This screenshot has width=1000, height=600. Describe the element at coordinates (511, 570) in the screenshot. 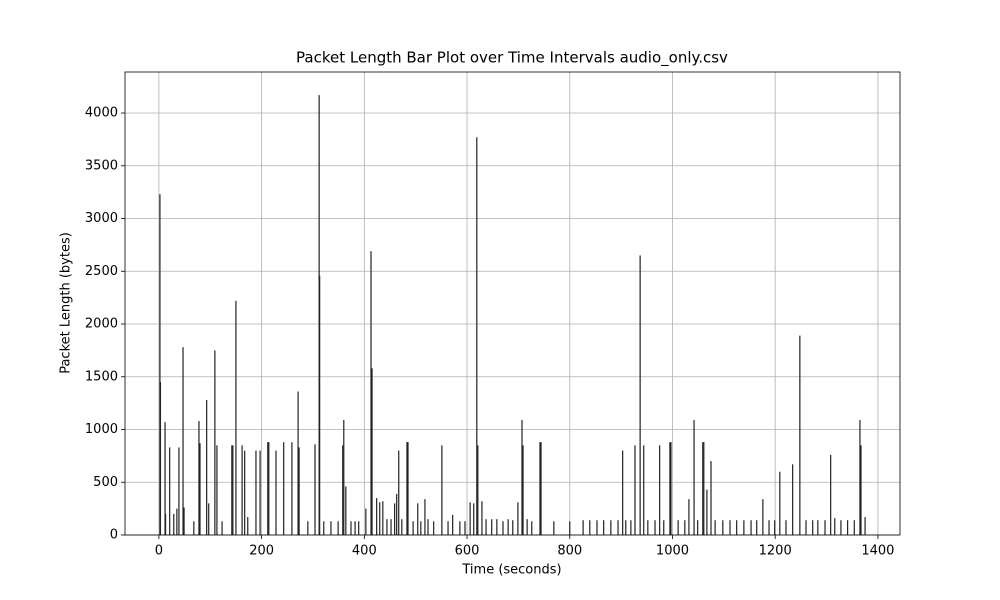

I see `x-axis-label: Time (seconds)` at that location.